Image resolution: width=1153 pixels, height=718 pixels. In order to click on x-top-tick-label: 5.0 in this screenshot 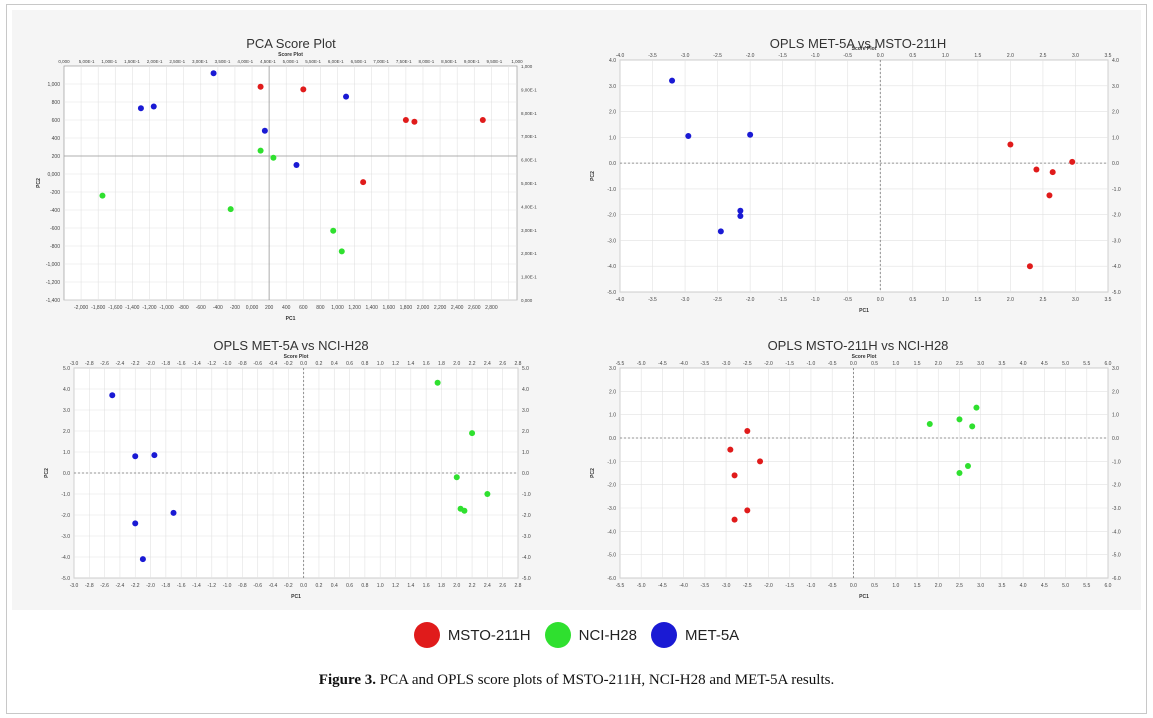, I will do `click(1065, 364)`.